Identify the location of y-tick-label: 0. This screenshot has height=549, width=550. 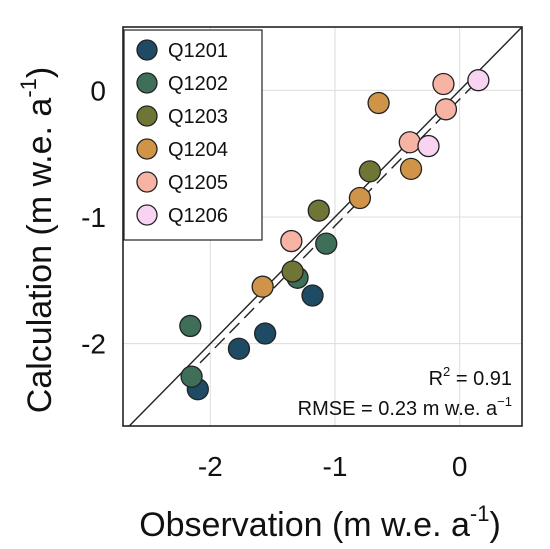
(98, 90).